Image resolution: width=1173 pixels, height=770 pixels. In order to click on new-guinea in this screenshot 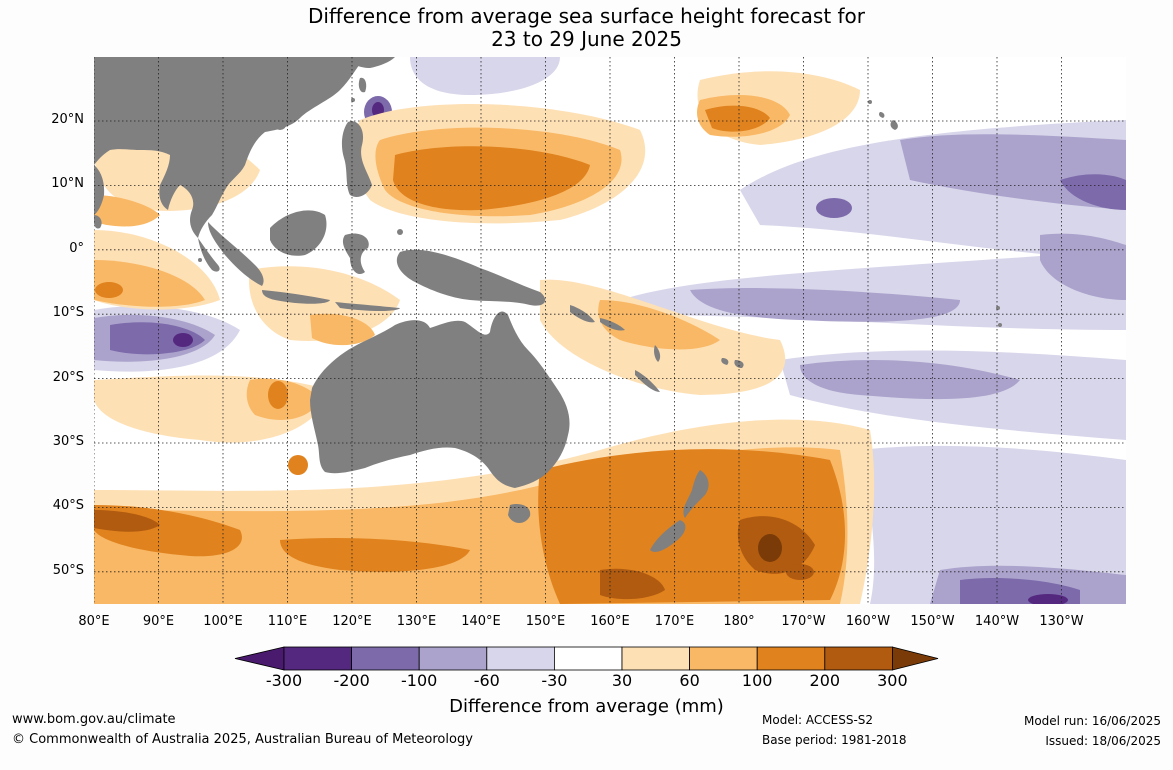, I will do `click(471, 277)`.